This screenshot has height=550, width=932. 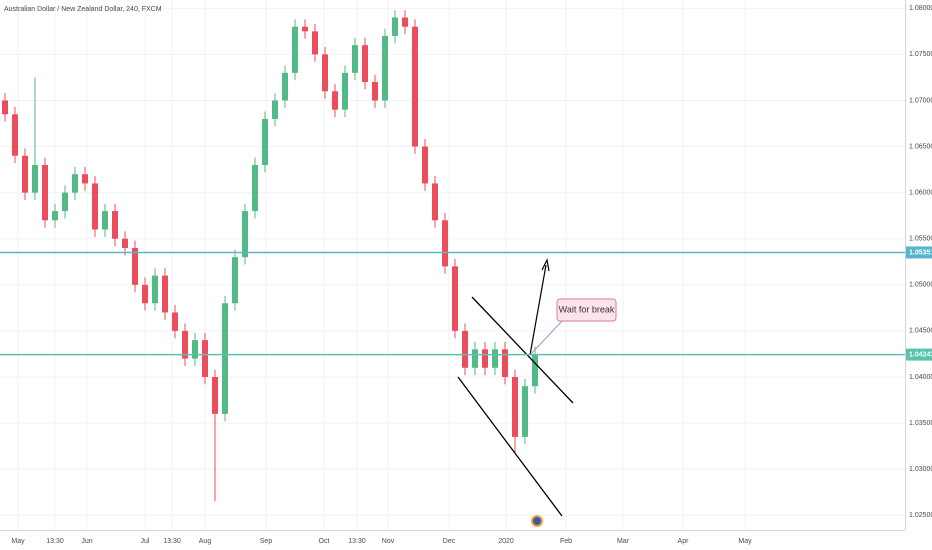 I want to click on breakout-arrow, so click(x=538, y=310).